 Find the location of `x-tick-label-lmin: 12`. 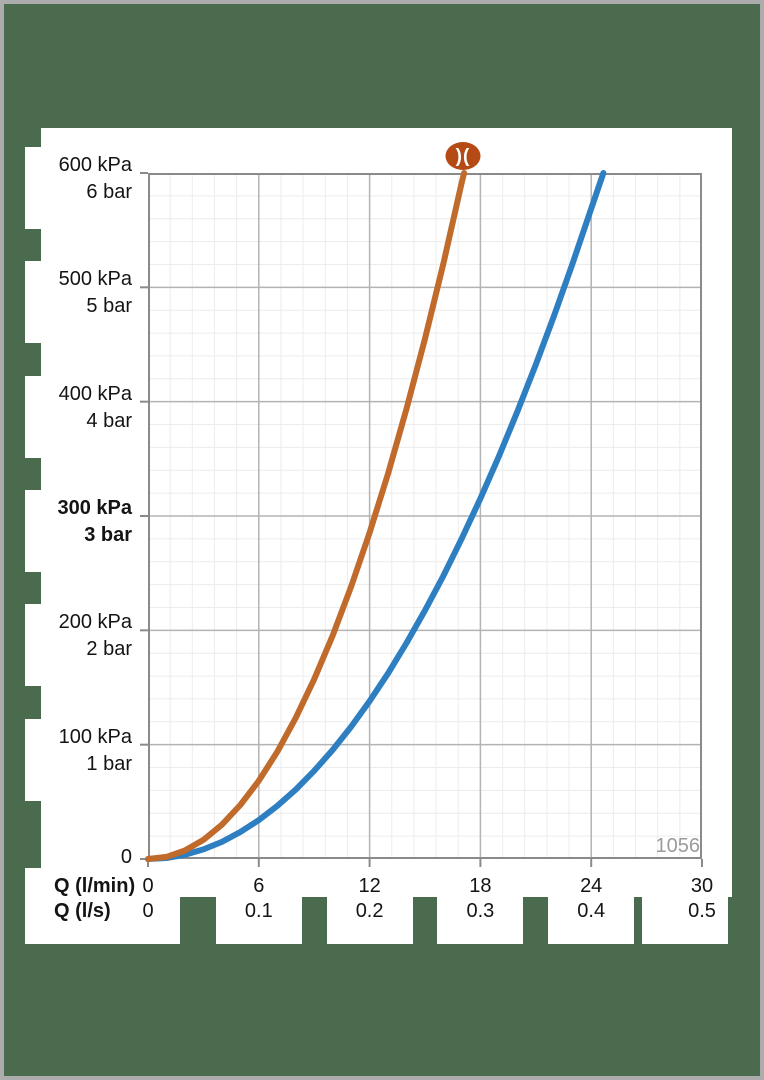

x-tick-label-lmin: 12 is located at coordinates (369, 886).